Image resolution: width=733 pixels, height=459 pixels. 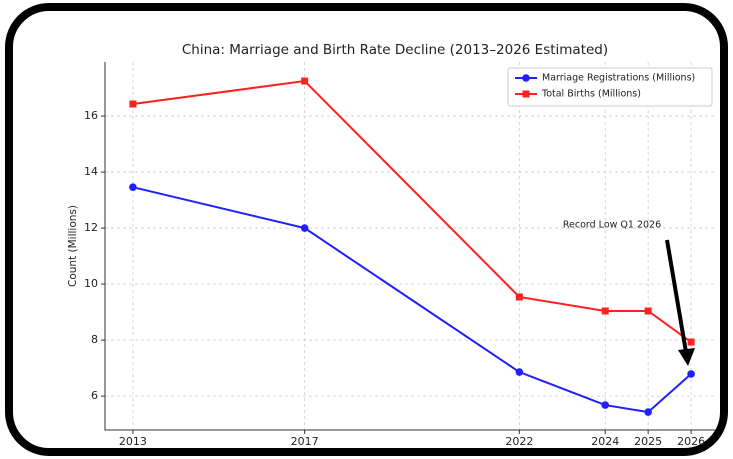 I want to click on x-tick-label: 2017, so click(x=305, y=441).